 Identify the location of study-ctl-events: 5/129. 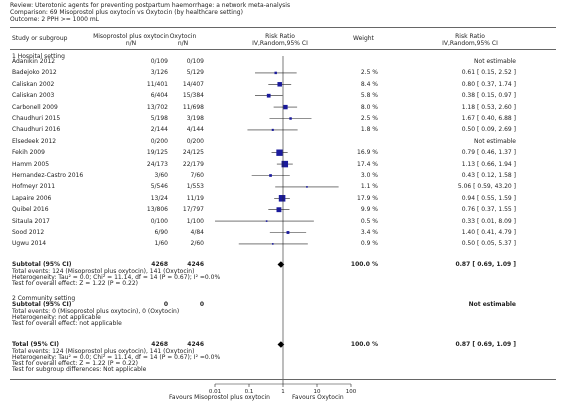
(195, 73).